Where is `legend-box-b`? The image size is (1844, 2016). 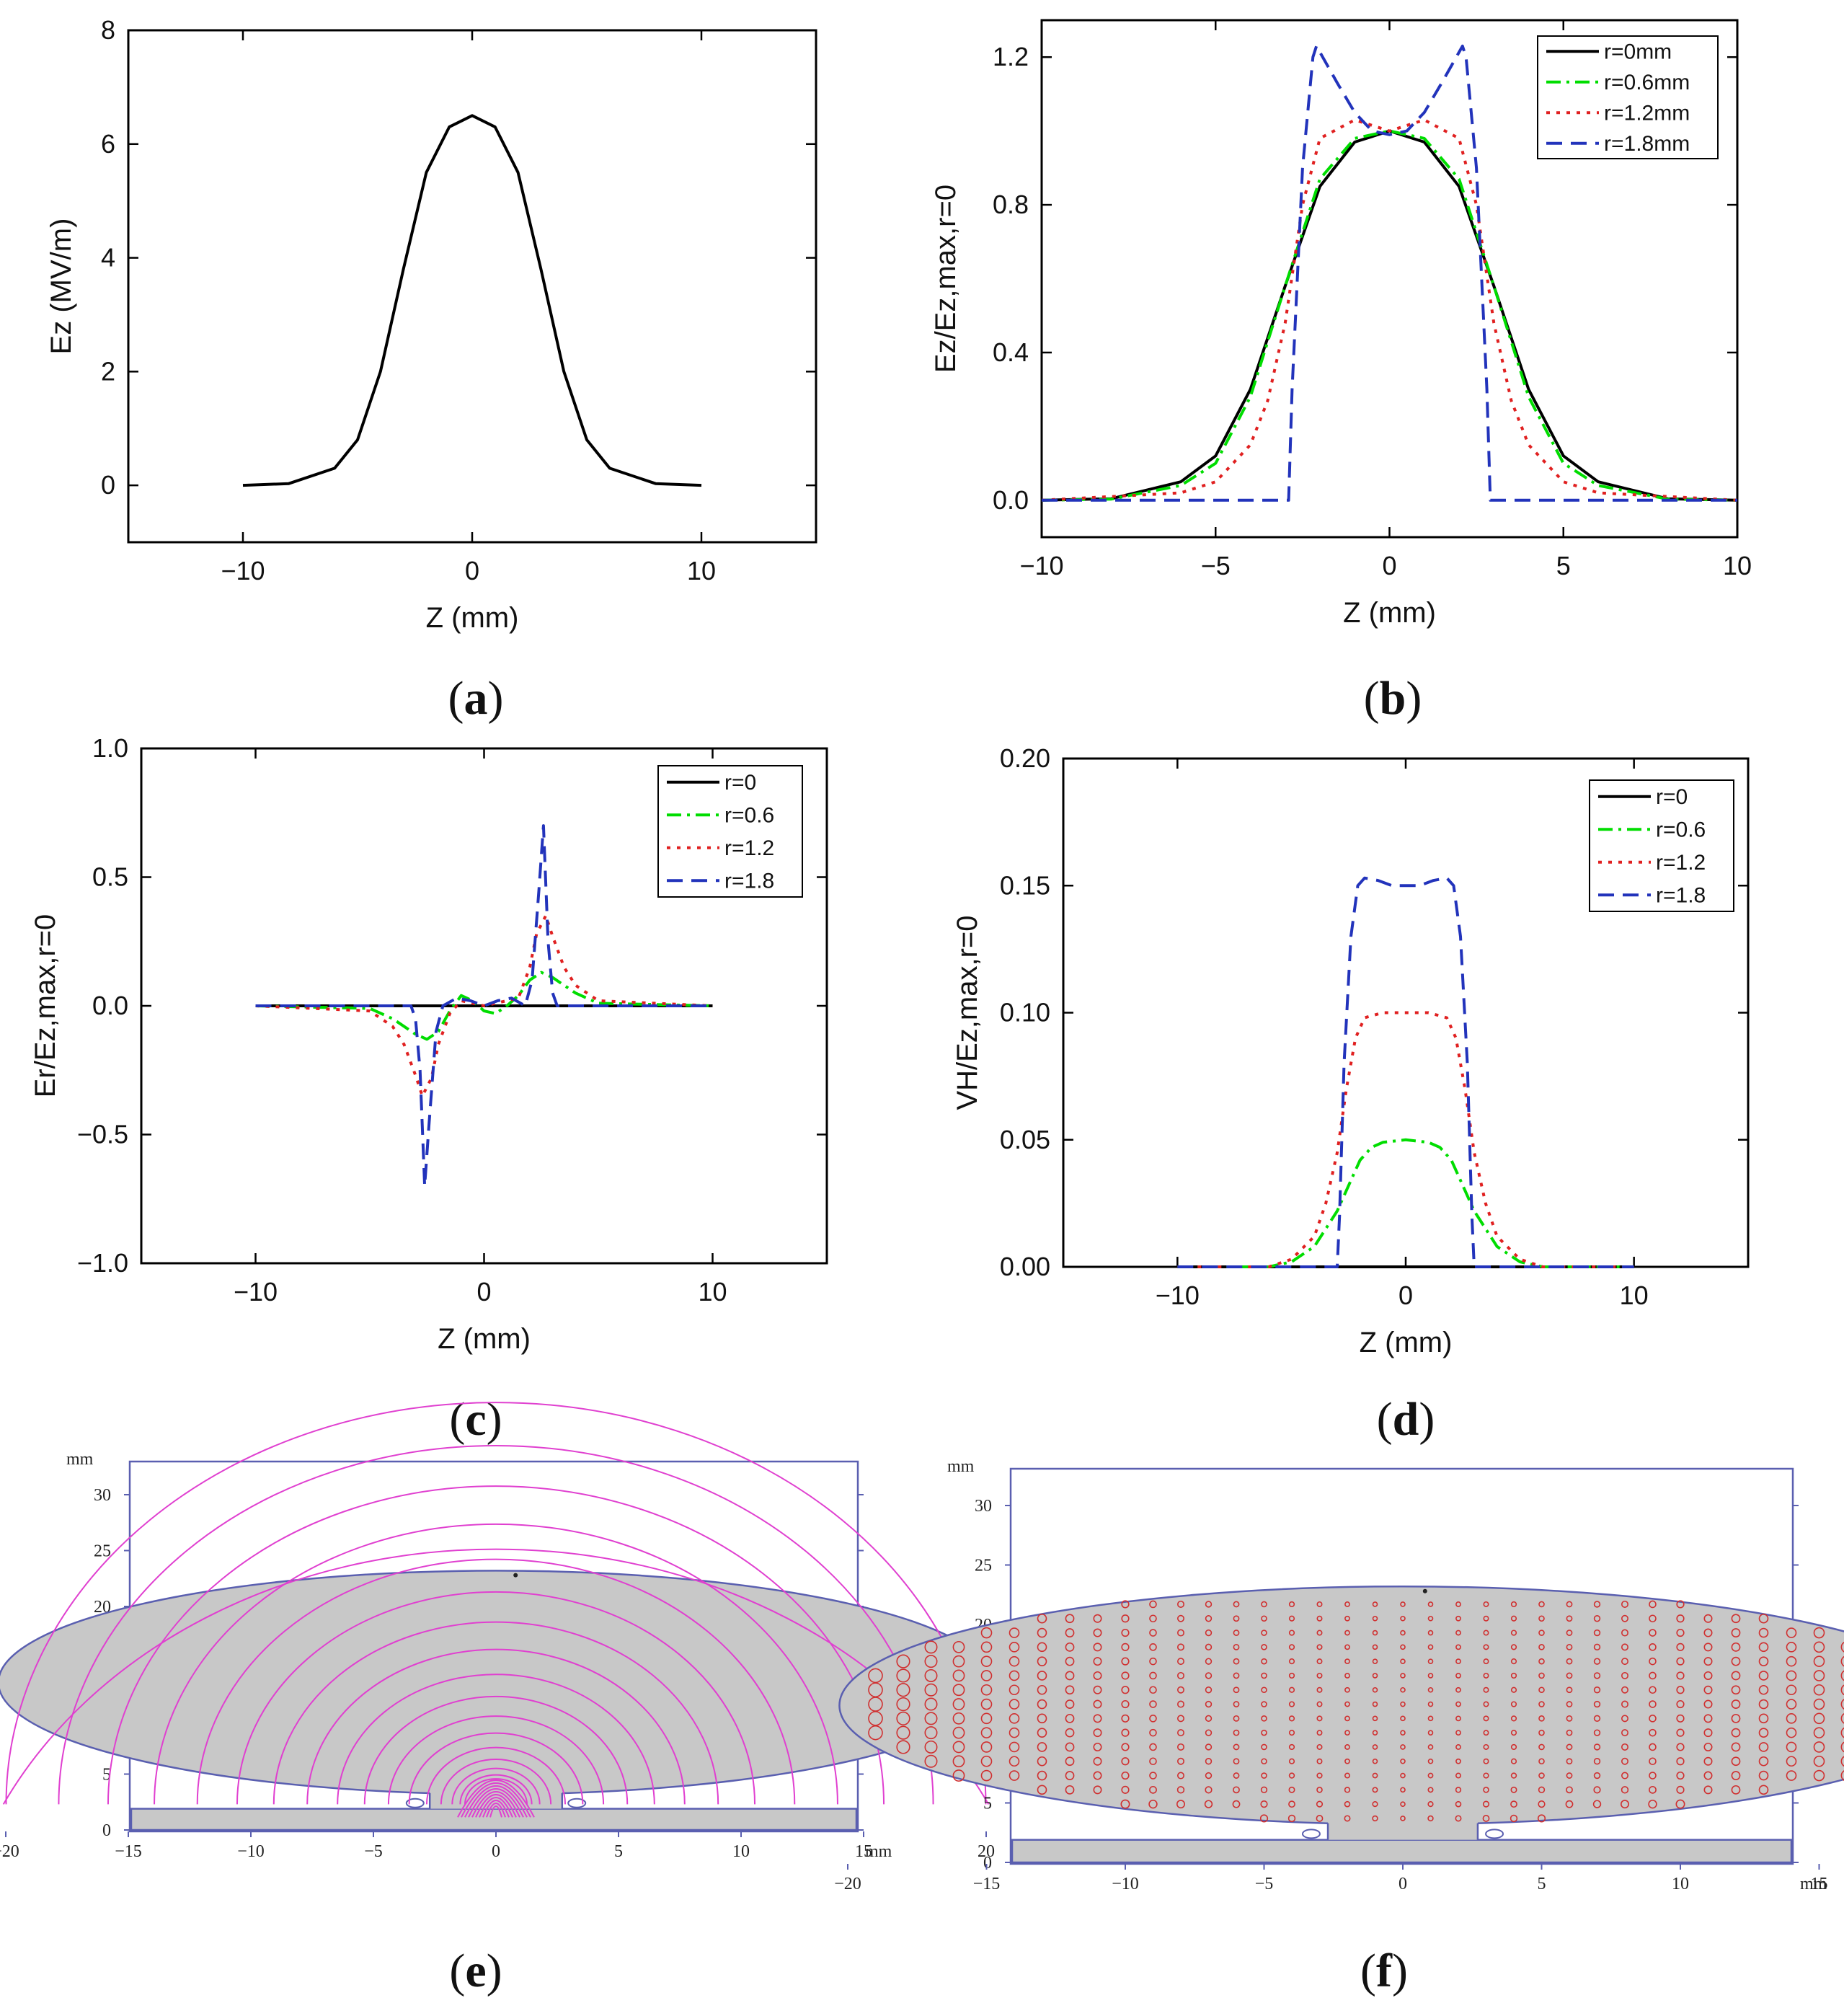 legend-box-b is located at coordinates (1628, 97).